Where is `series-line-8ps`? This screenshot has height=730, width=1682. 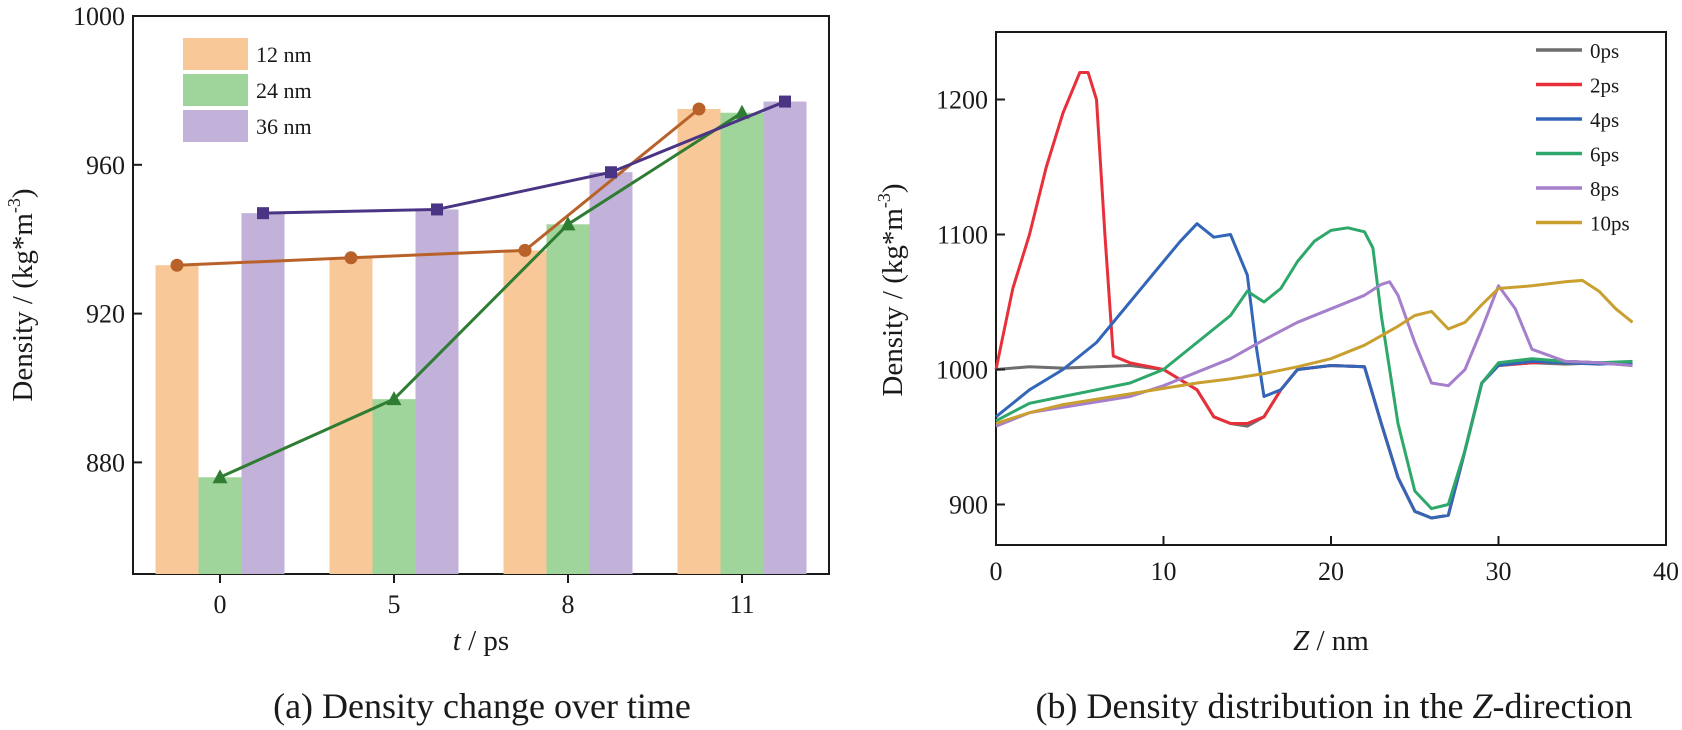 series-line-8ps is located at coordinates (1314, 354).